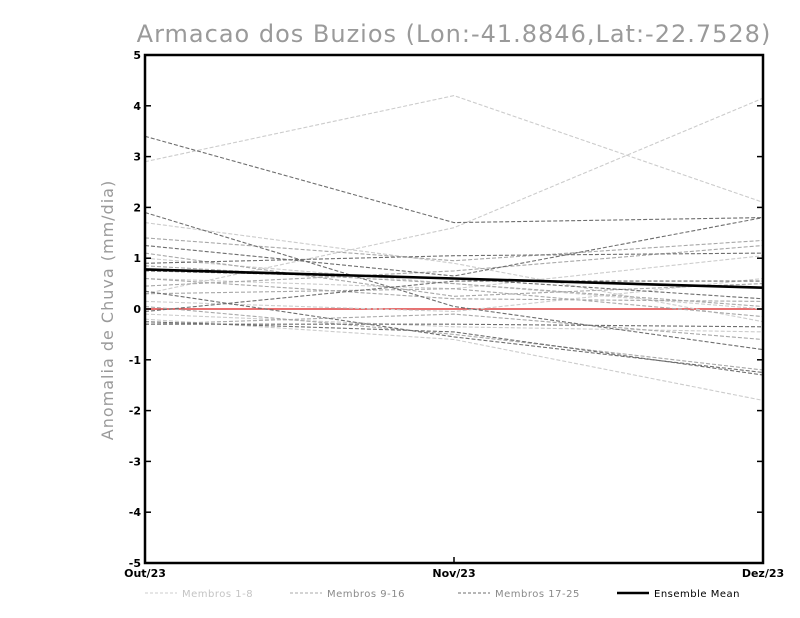 This screenshot has height=618, width=800. What do you see at coordinates (135, 563) in the screenshot?
I see `y-tick-label: -5` at bounding box center [135, 563].